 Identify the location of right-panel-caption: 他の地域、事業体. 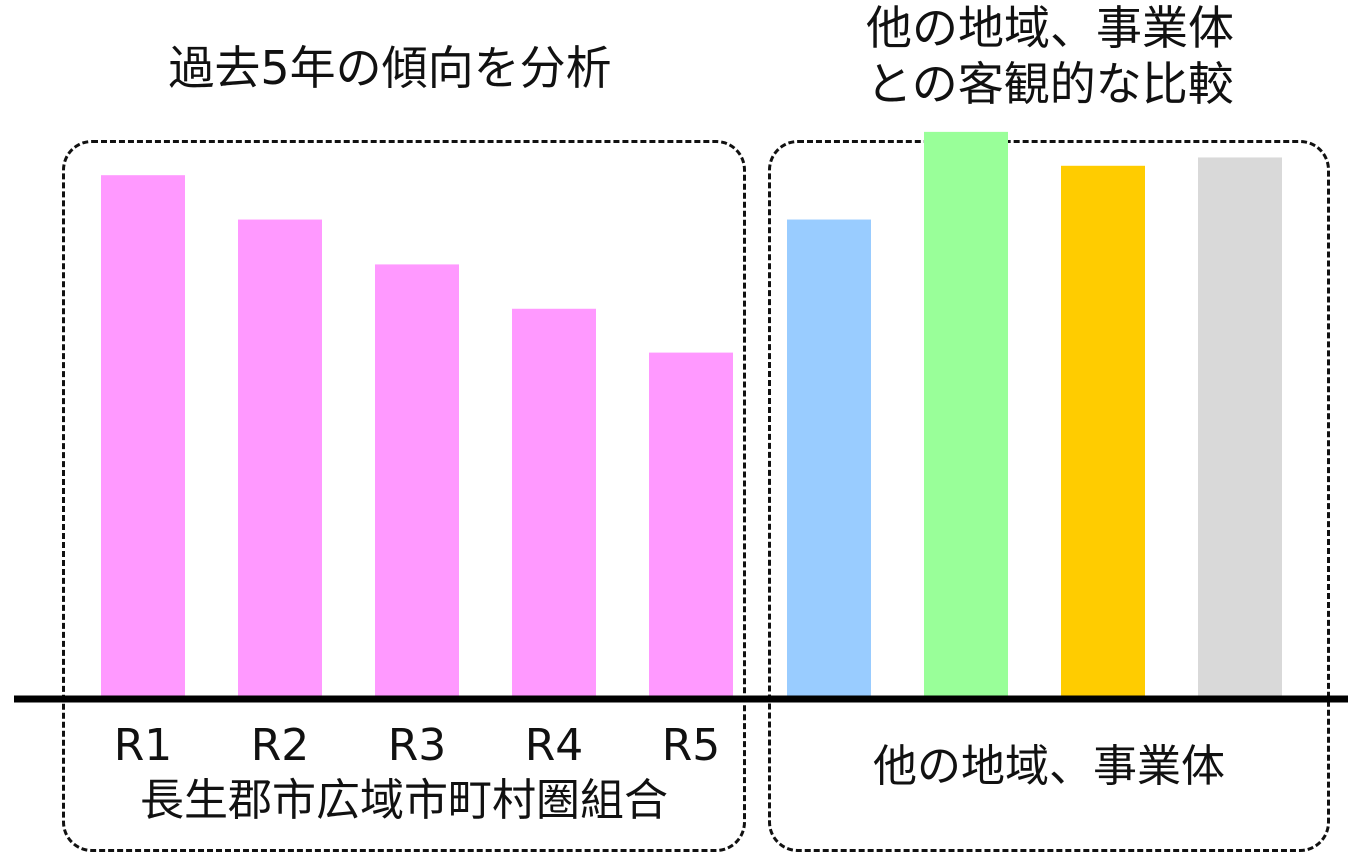
(1049, 766).